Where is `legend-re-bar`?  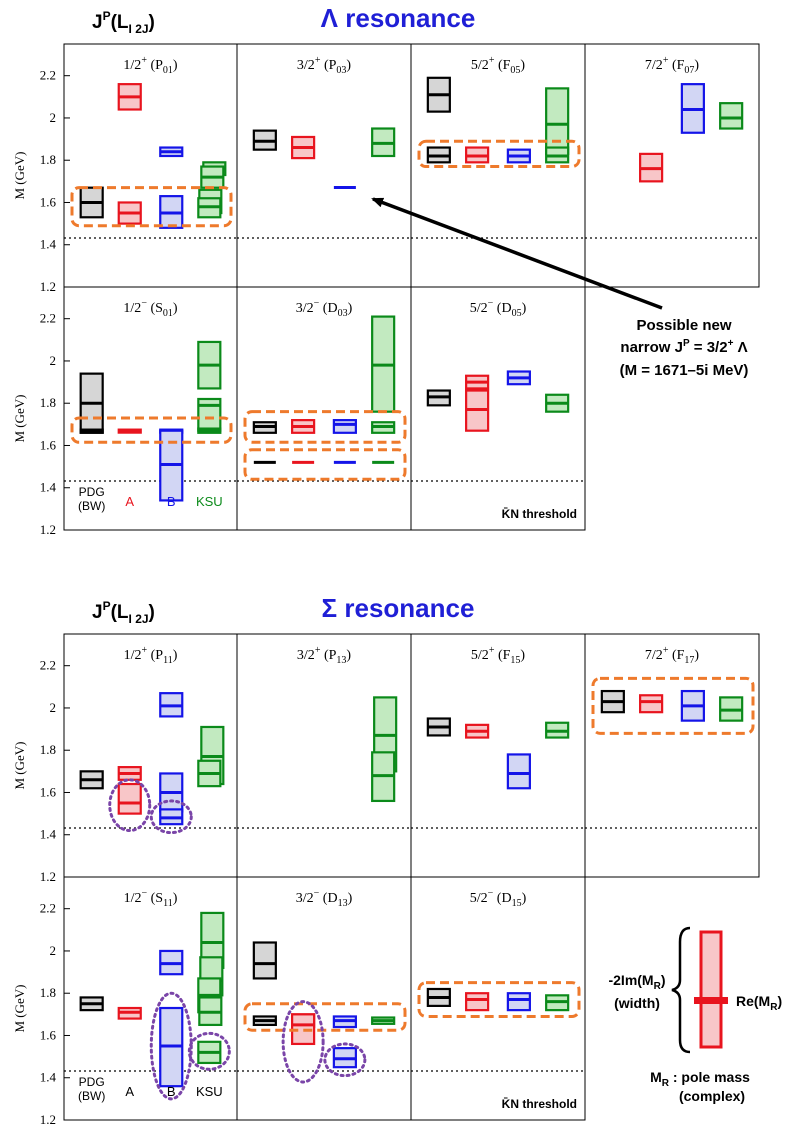
legend-re-bar is located at coordinates (711, 1000).